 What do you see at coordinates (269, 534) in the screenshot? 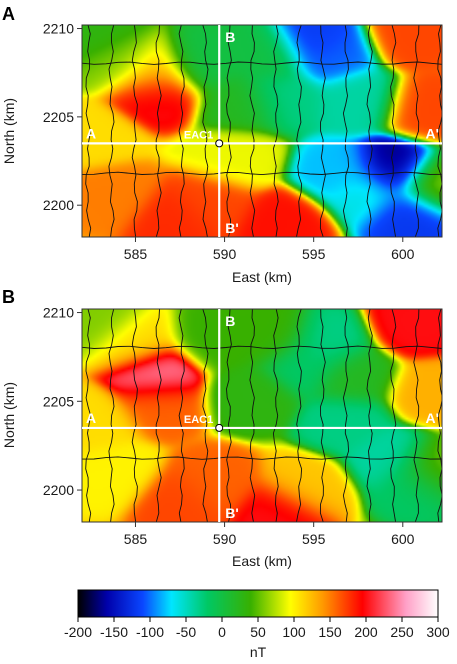
I see `x-ticks-b: 585 590 595 600` at bounding box center [269, 534].